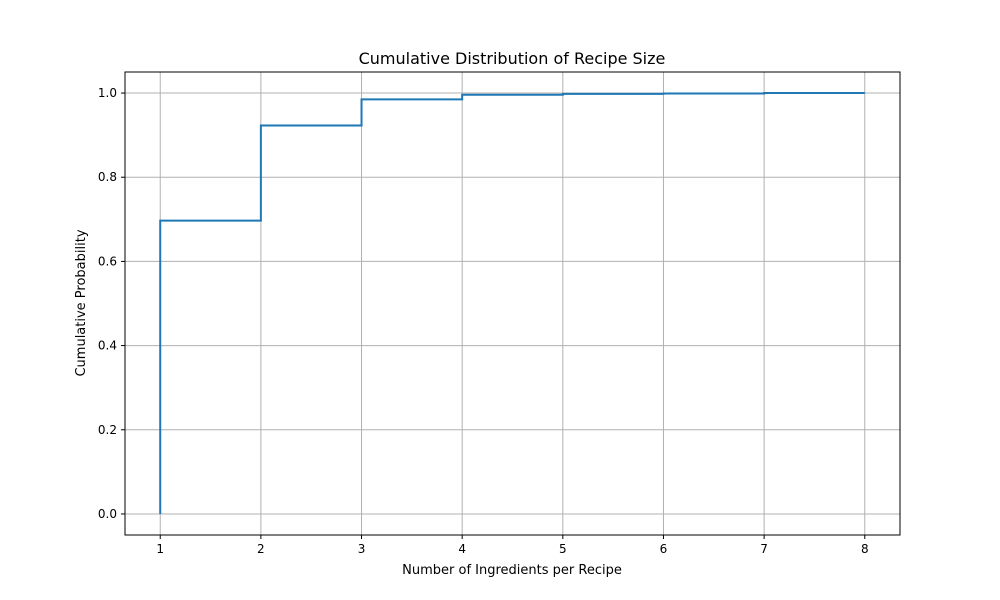 This screenshot has width=1000, height=600. Describe the element at coordinates (512, 570) in the screenshot. I see `x-axis-label: Number of Ingredients per Recipe` at that location.